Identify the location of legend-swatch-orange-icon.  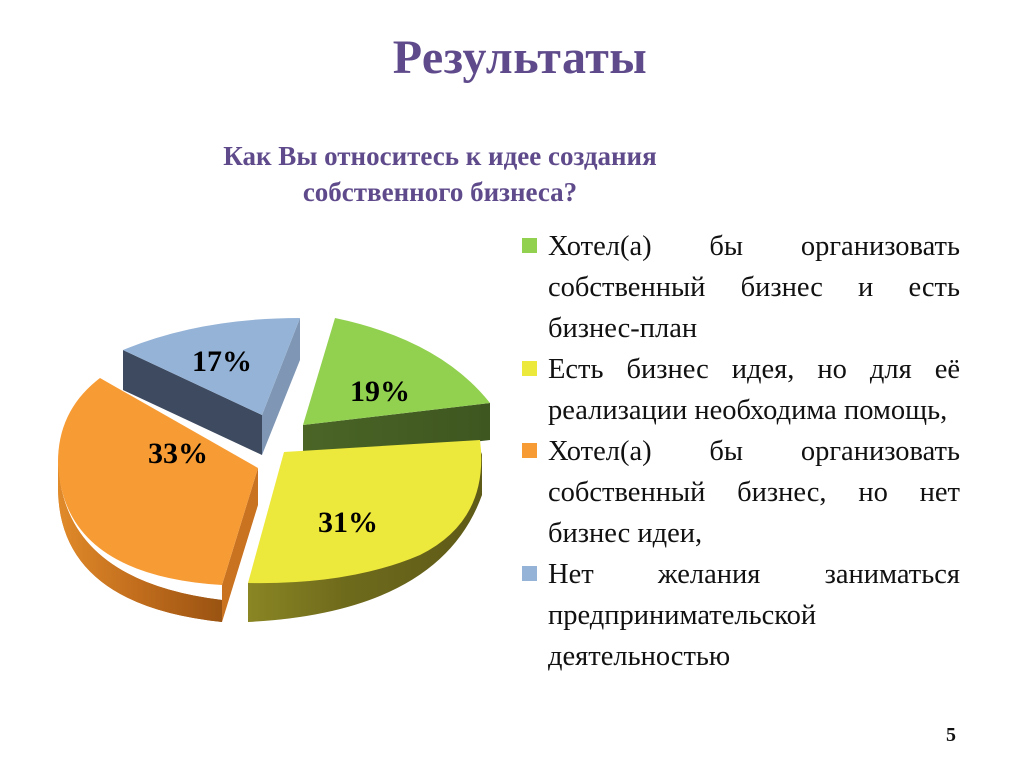
(529, 450).